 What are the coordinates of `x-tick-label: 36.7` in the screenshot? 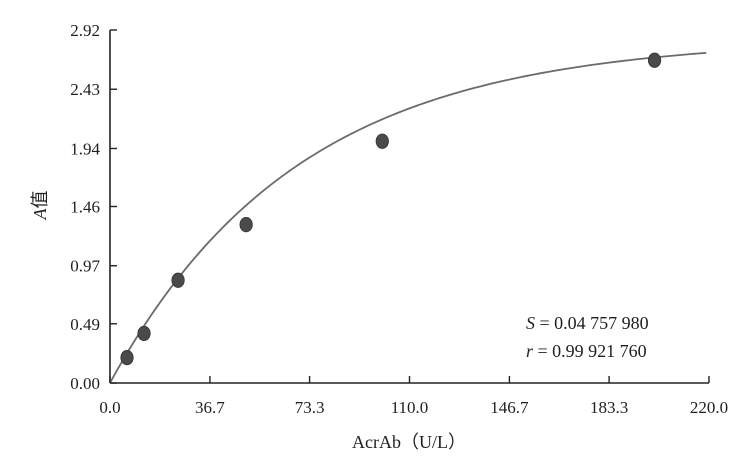 It's located at (210, 407).